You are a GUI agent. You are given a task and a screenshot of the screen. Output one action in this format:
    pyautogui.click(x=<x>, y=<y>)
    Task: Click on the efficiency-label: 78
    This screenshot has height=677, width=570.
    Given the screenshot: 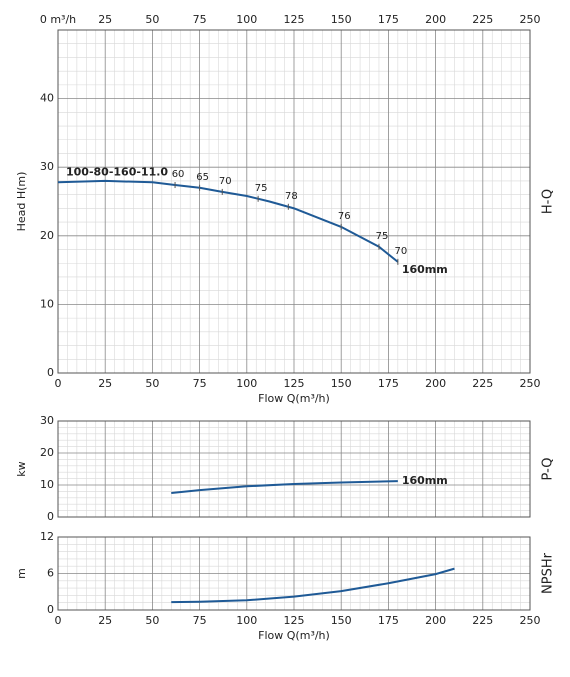 What is the action you would take?
    pyautogui.click(x=291, y=196)
    